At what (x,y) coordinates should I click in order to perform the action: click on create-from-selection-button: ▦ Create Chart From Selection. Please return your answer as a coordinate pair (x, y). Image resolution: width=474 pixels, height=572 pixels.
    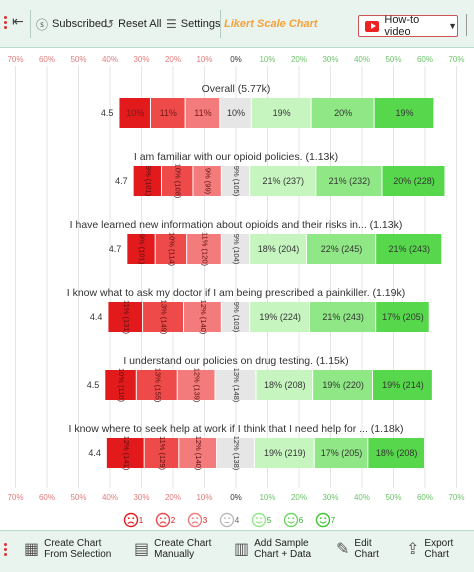
    Looking at the image, I should click on (69, 549).